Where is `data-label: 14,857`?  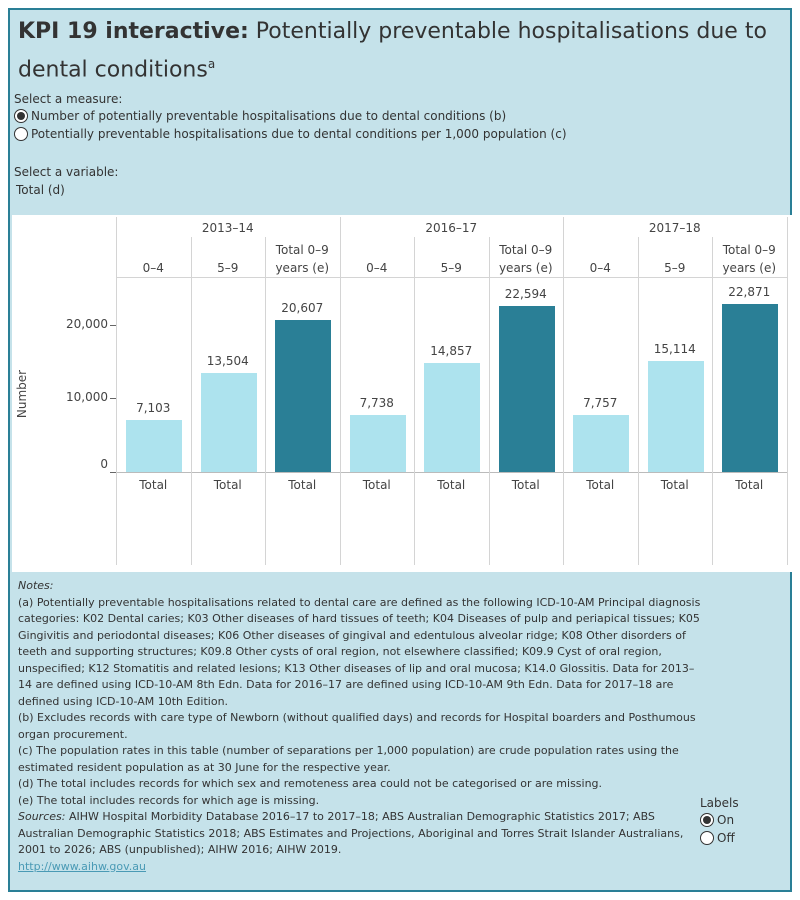
data-label: 14,857 is located at coordinates (451, 350).